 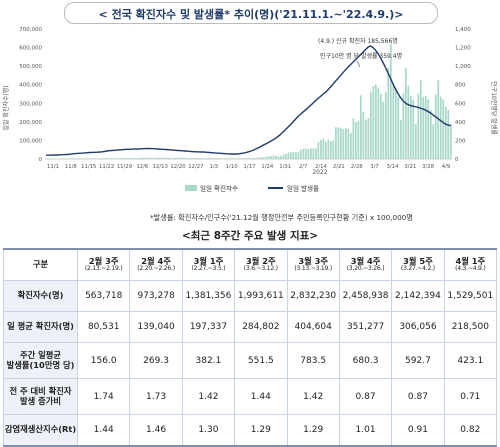 I want to click on header-week-range: (3.13.~3.19.), so click(x=313, y=269).